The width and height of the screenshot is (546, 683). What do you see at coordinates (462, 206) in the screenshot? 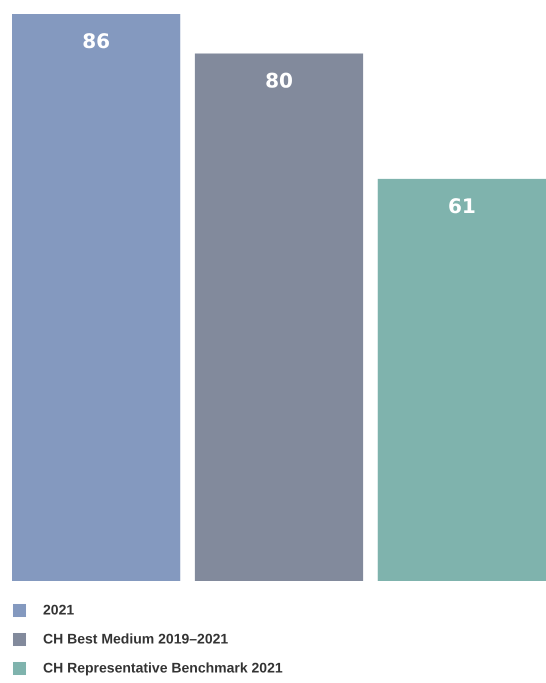
I see `data-label: 61` at bounding box center [462, 206].